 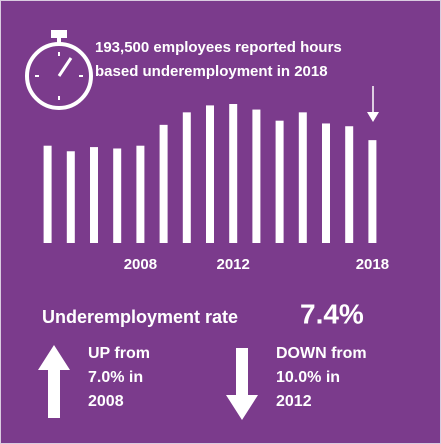 What do you see at coordinates (54, 381) in the screenshot?
I see `up-arrow` at bounding box center [54, 381].